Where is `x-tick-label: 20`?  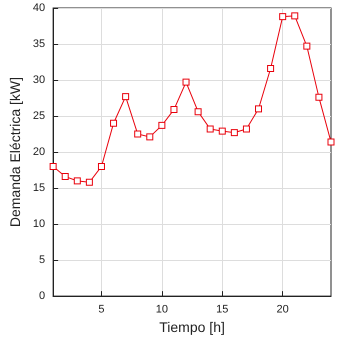
x-tick-label: 20 is located at coordinates (282, 310).